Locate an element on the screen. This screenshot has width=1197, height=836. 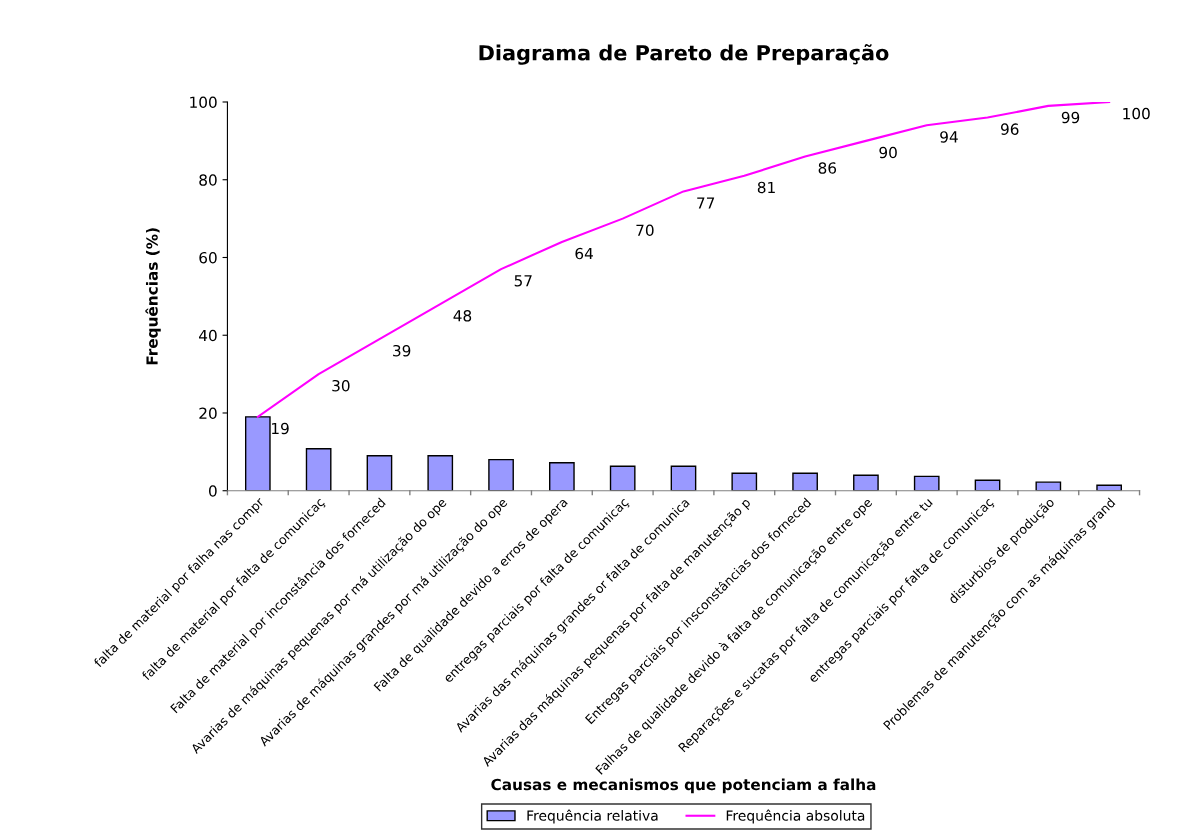
data-label: 57 is located at coordinates (523, 281).